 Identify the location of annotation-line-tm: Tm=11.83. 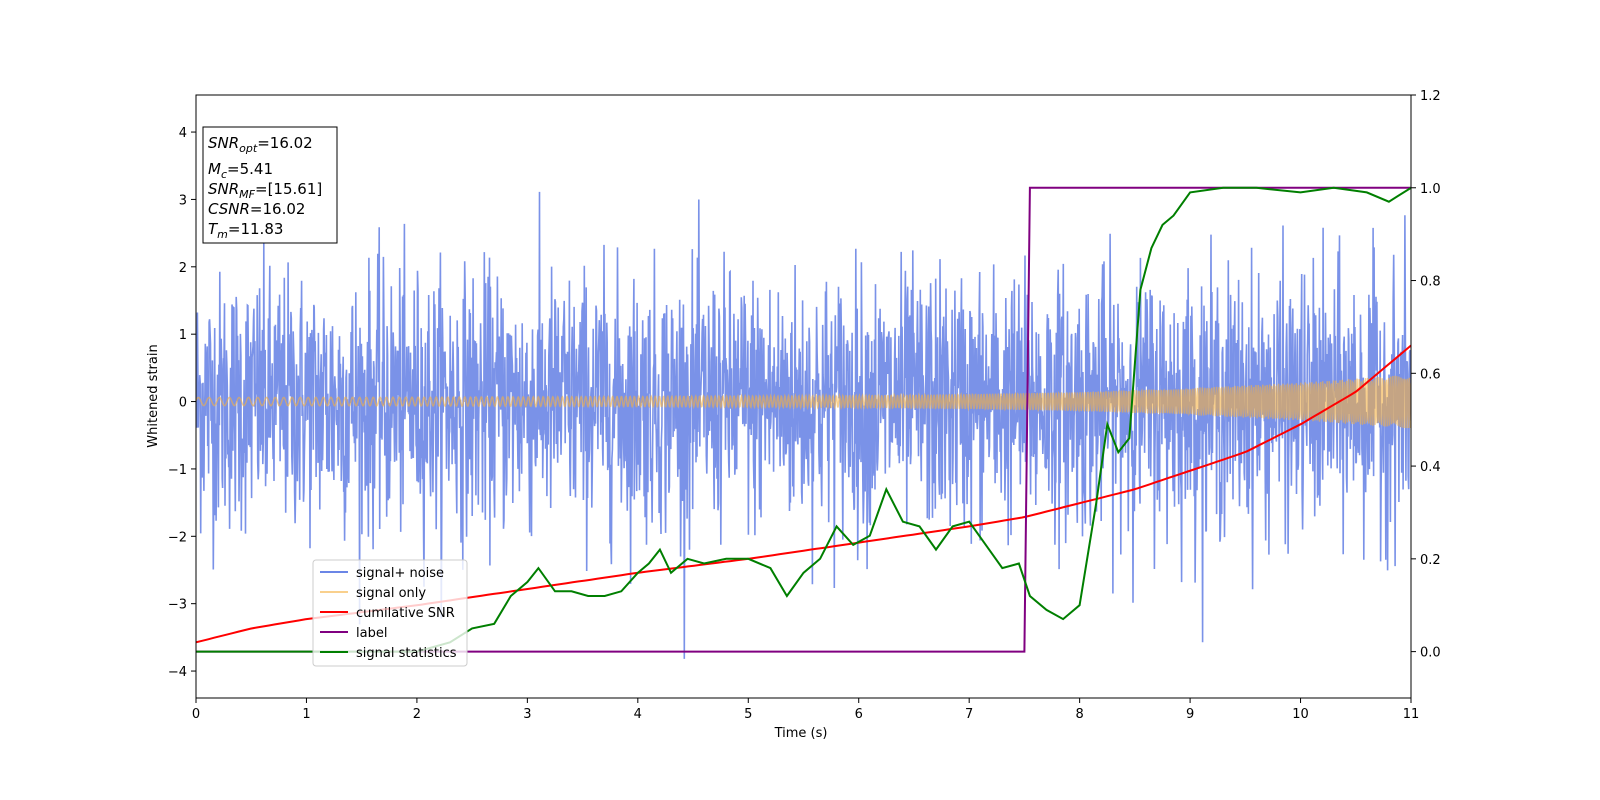
(245, 230).